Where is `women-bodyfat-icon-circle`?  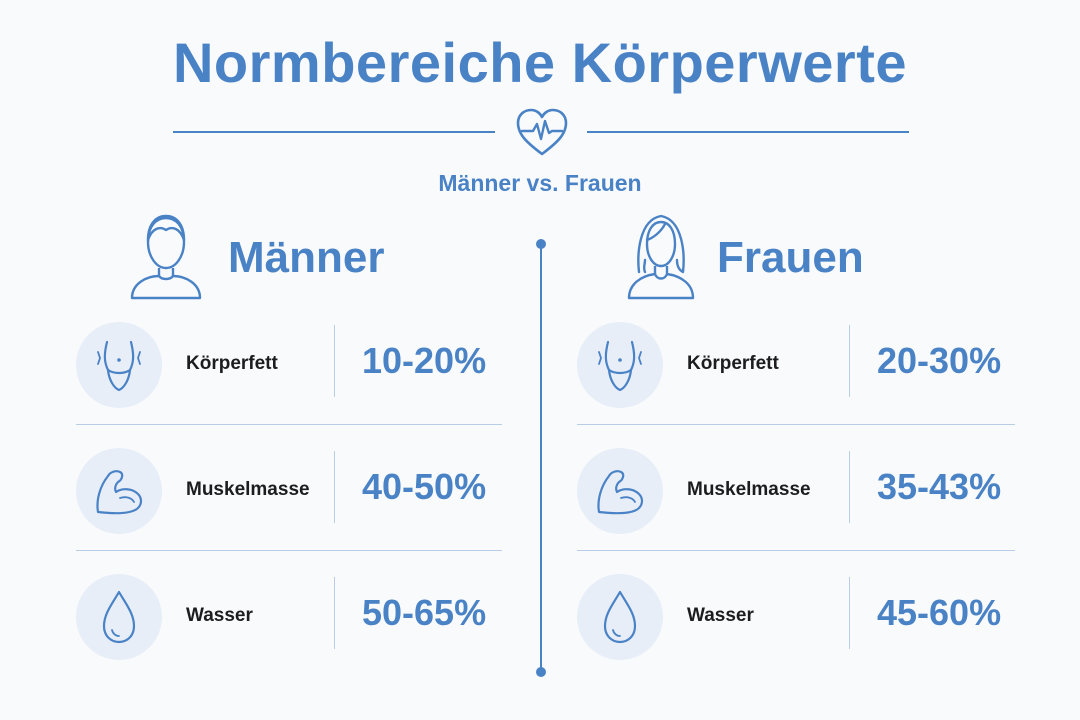
women-bodyfat-icon-circle is located at coordinates (620, 365).